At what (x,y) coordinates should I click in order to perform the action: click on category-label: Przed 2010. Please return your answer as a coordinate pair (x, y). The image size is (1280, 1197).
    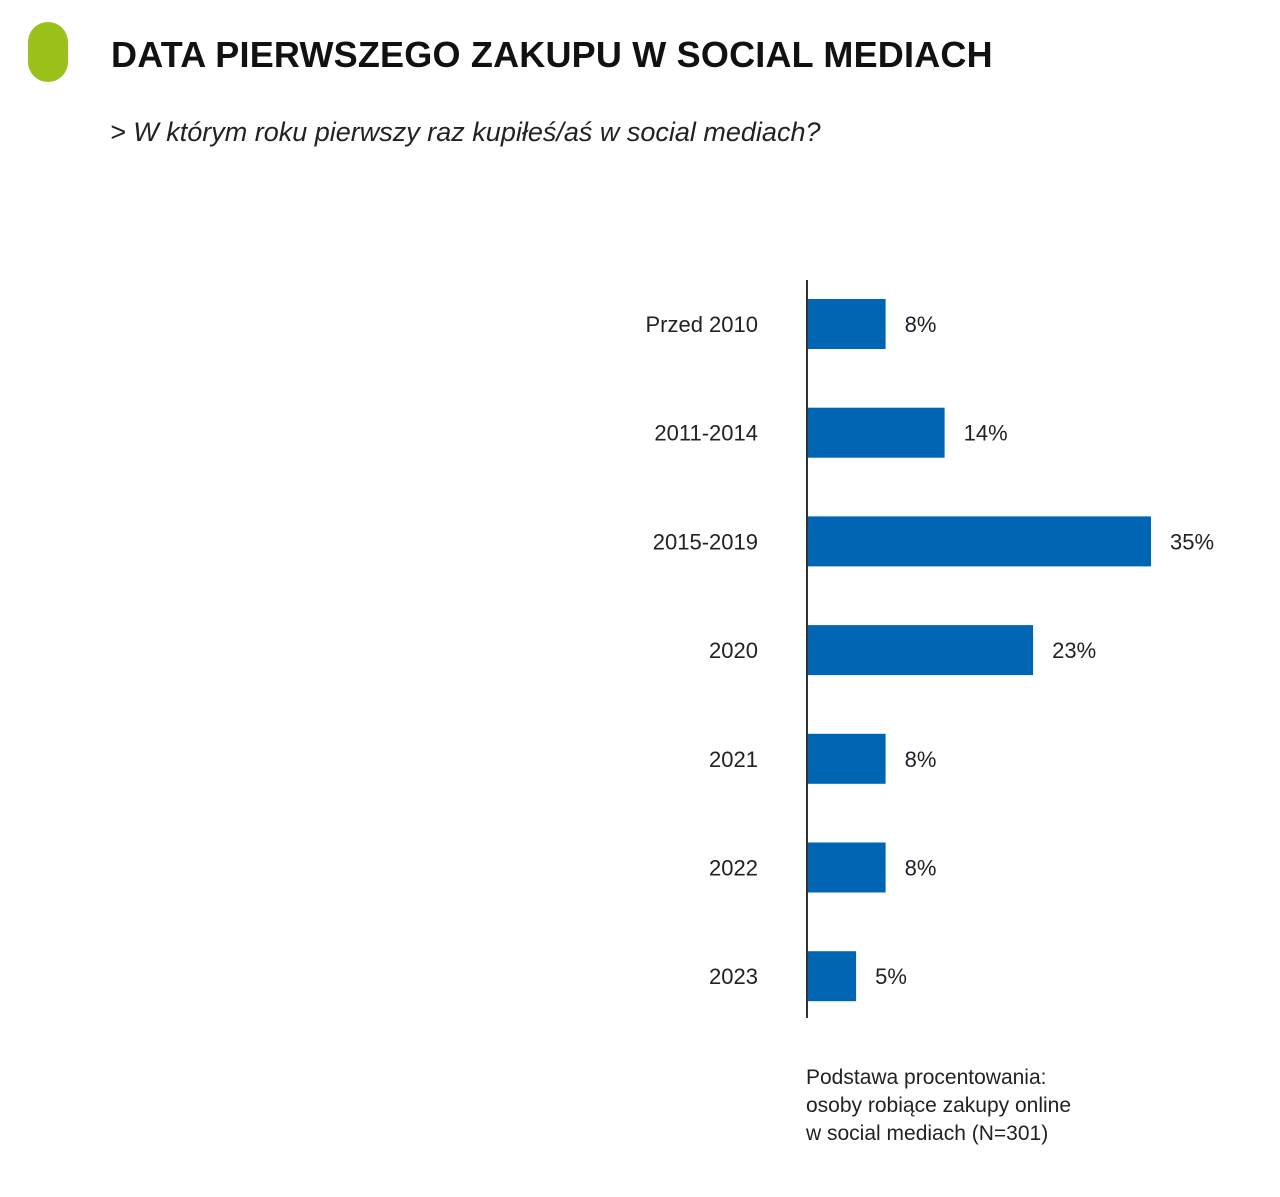
    Looking at the image, I should click on (701, 324).